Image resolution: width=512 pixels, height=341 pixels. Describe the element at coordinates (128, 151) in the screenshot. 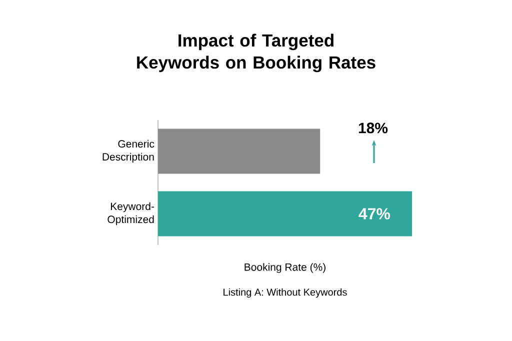

I see `y-tick-label: Generic Description` at that location.